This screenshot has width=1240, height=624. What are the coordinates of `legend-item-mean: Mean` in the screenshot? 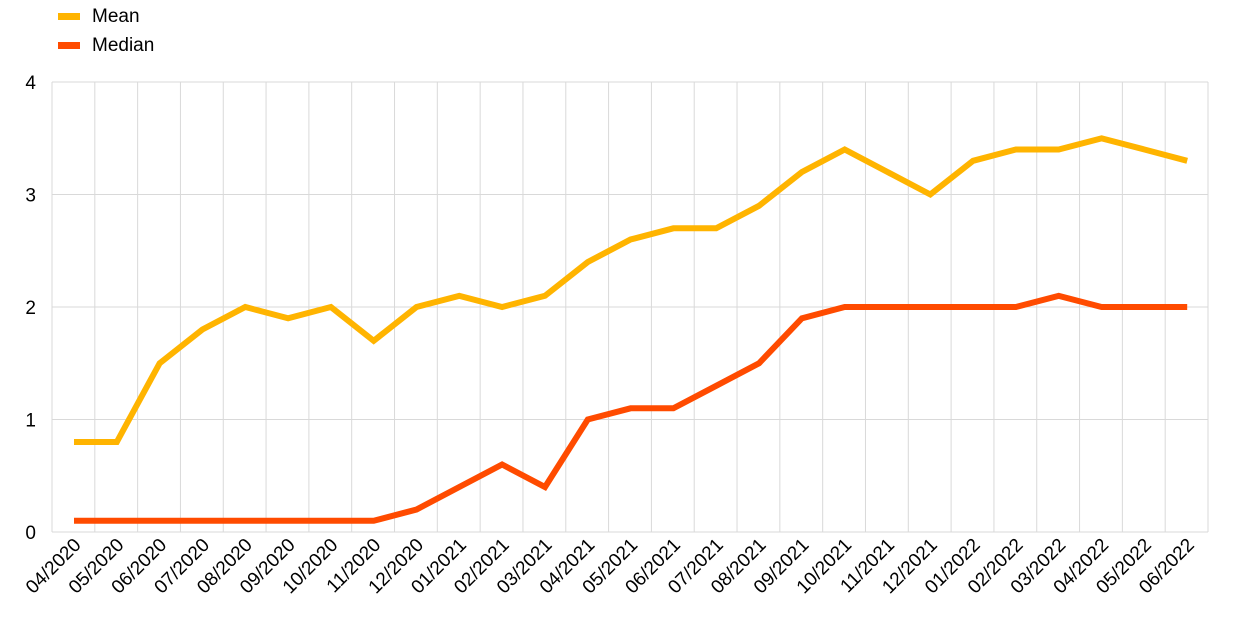 It's located at (106, 16).